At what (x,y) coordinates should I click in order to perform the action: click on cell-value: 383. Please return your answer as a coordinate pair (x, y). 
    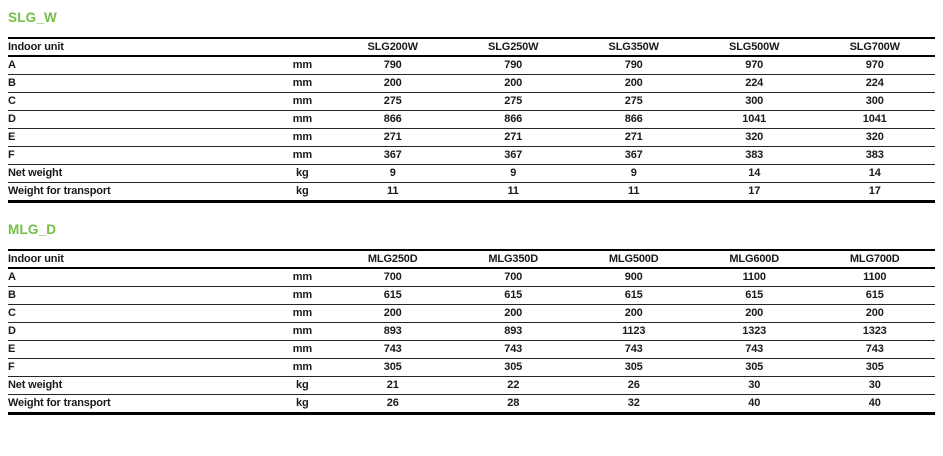
    Looking at the image, I should click on (874, 155).